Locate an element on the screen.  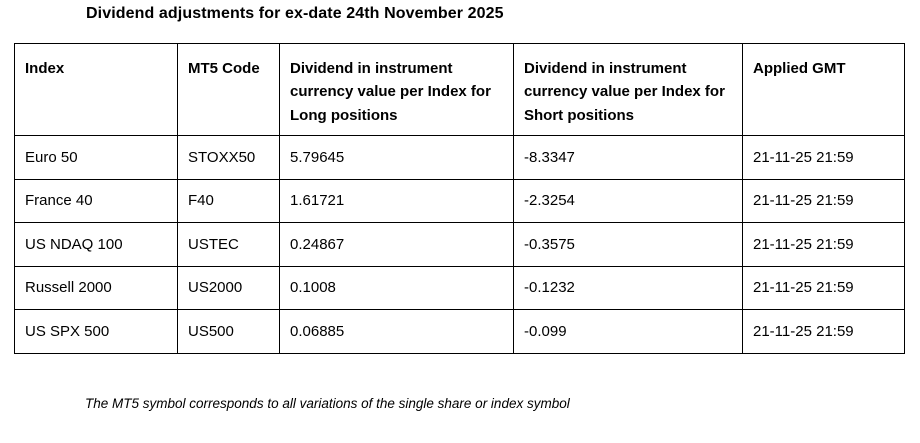
header-cell-mt5-code: MT5 Code is located at coordinates (228, 89).